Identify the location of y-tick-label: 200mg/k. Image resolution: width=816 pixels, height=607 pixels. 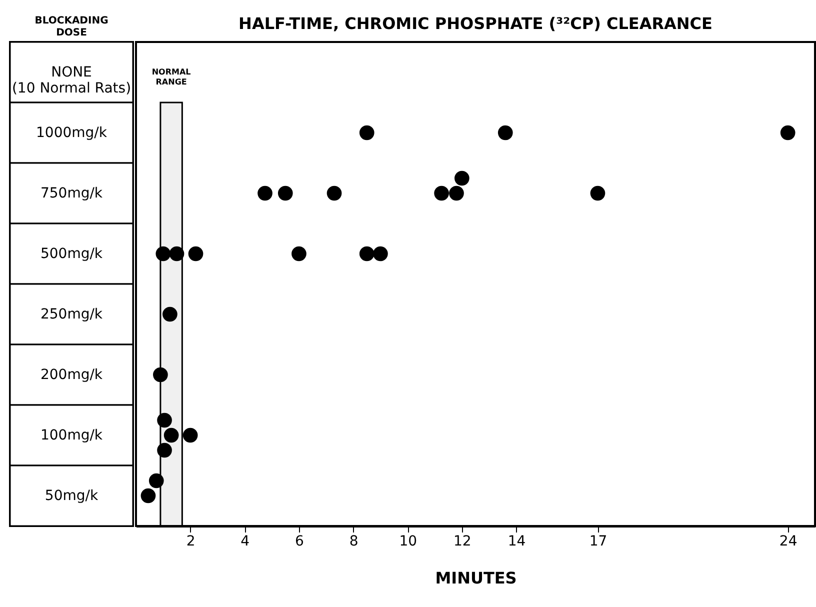
(72, 374).